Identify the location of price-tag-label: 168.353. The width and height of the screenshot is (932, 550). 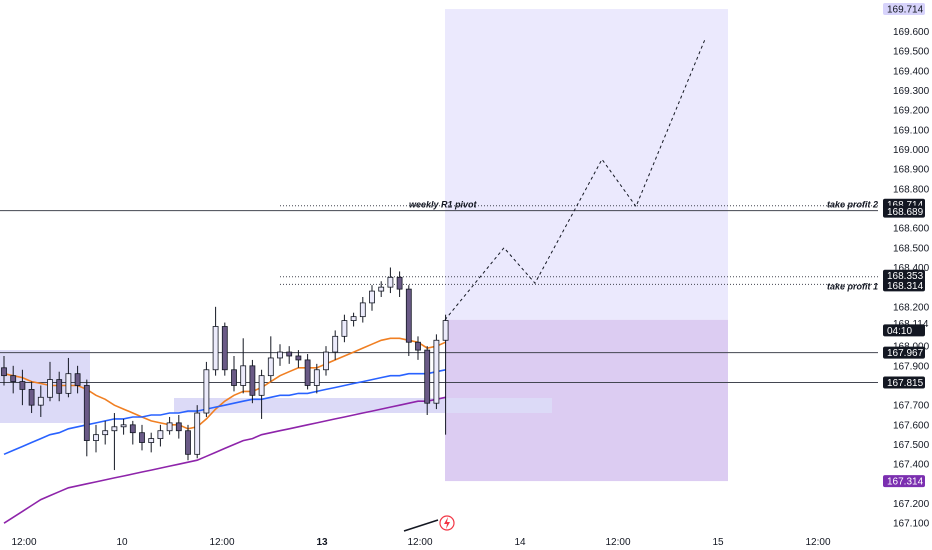
(905, 276).